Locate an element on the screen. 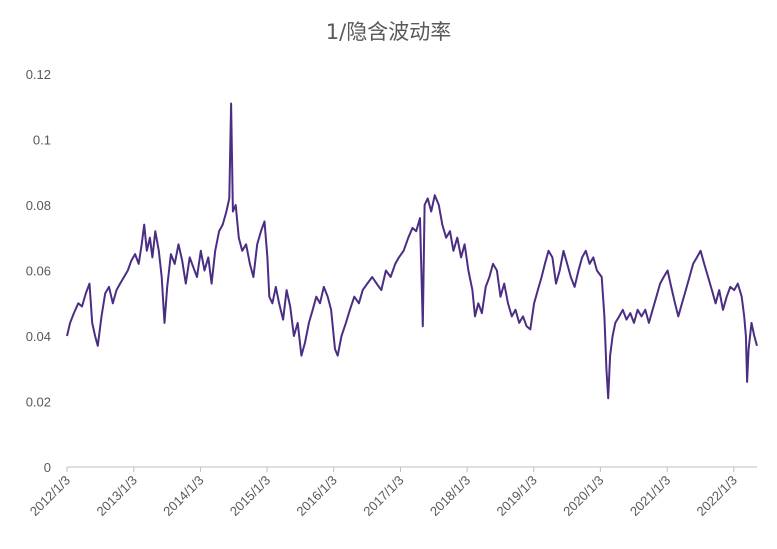 The height and width of the screenshot is (549, 777). y-tick-label: 0.04 is located at coordinates (38, 336).